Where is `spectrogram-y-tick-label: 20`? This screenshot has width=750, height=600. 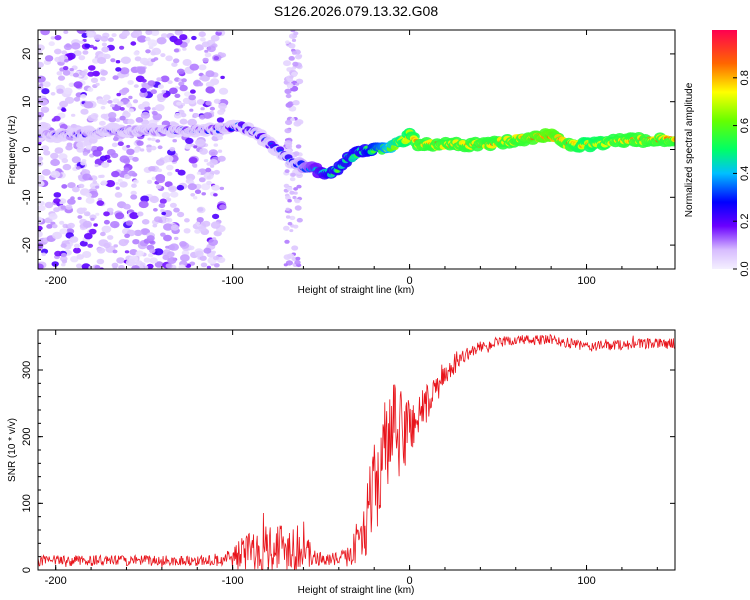 spectrogram-y-tick-label: 20 is located at coordinates (27, 54).